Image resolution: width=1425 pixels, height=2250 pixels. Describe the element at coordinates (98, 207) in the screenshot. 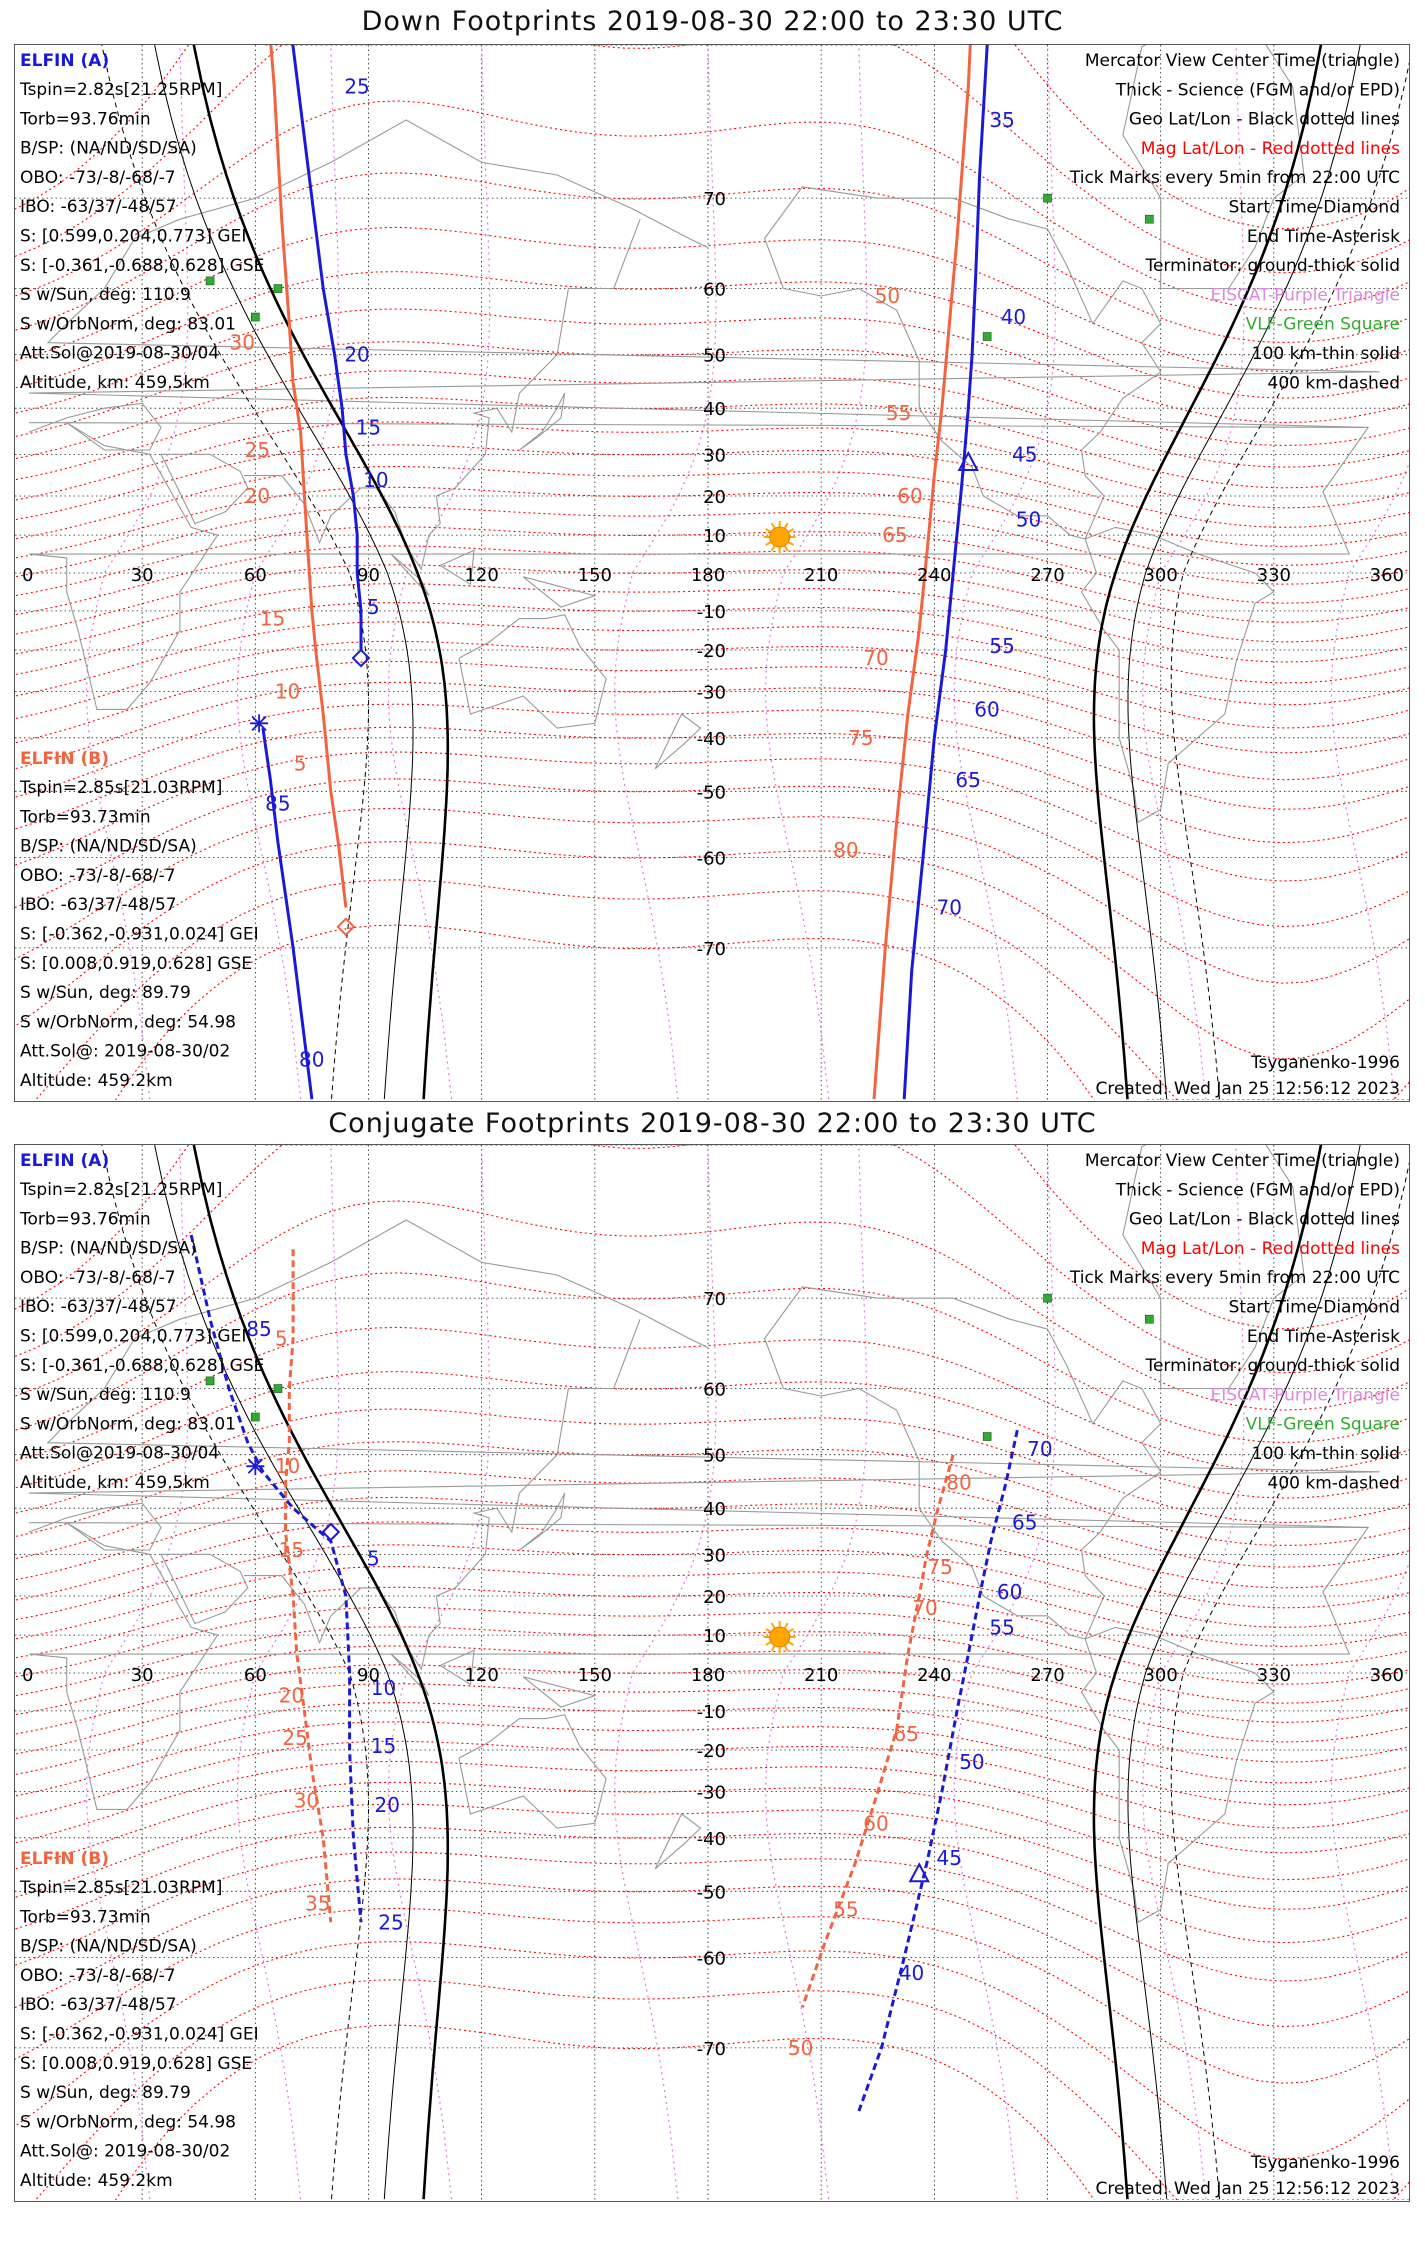

I see `elfin-a-info-line: IBO: -63/37/-48/57` at that location.